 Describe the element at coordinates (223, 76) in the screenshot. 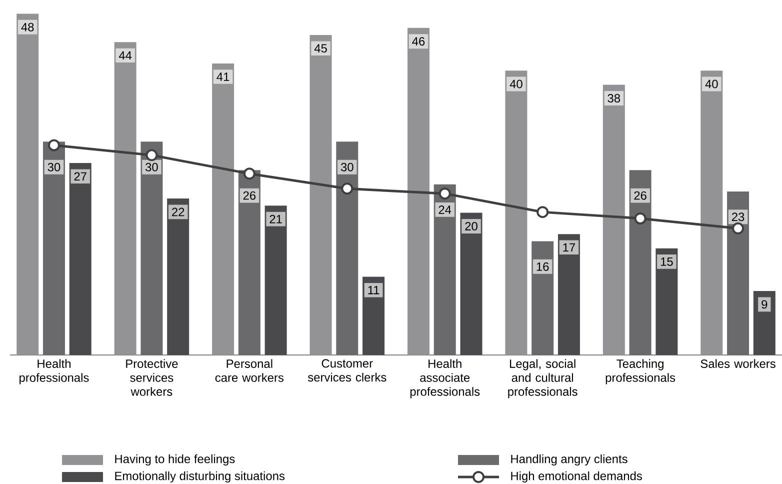

I see `data-label: 41` at that location.